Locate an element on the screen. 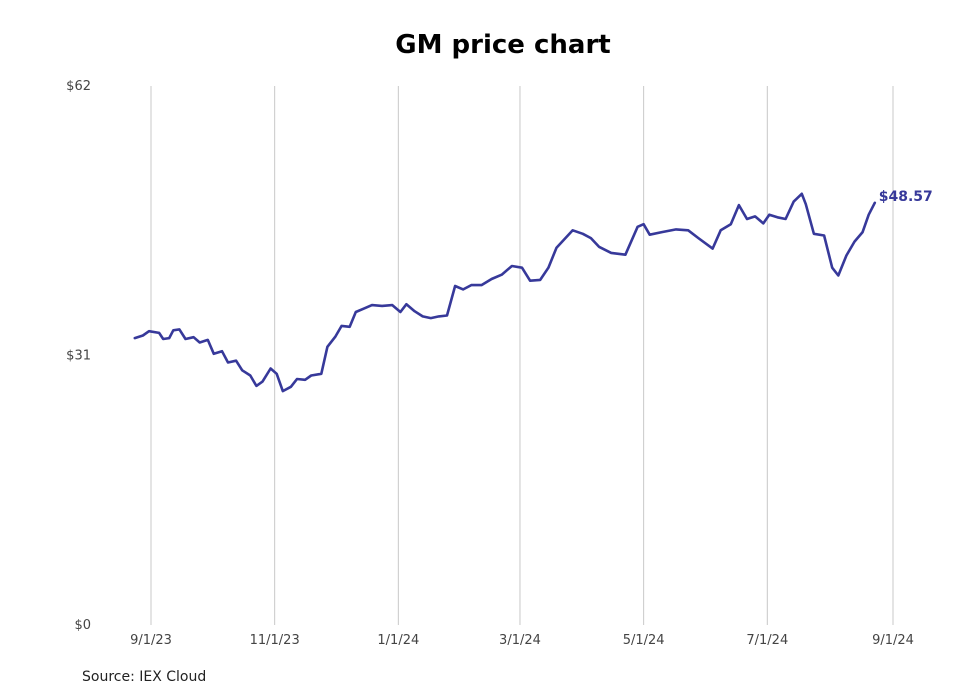 This screenshot has width=980, height=699. y-tick-label: $0 is located at coordinates (82, 625).